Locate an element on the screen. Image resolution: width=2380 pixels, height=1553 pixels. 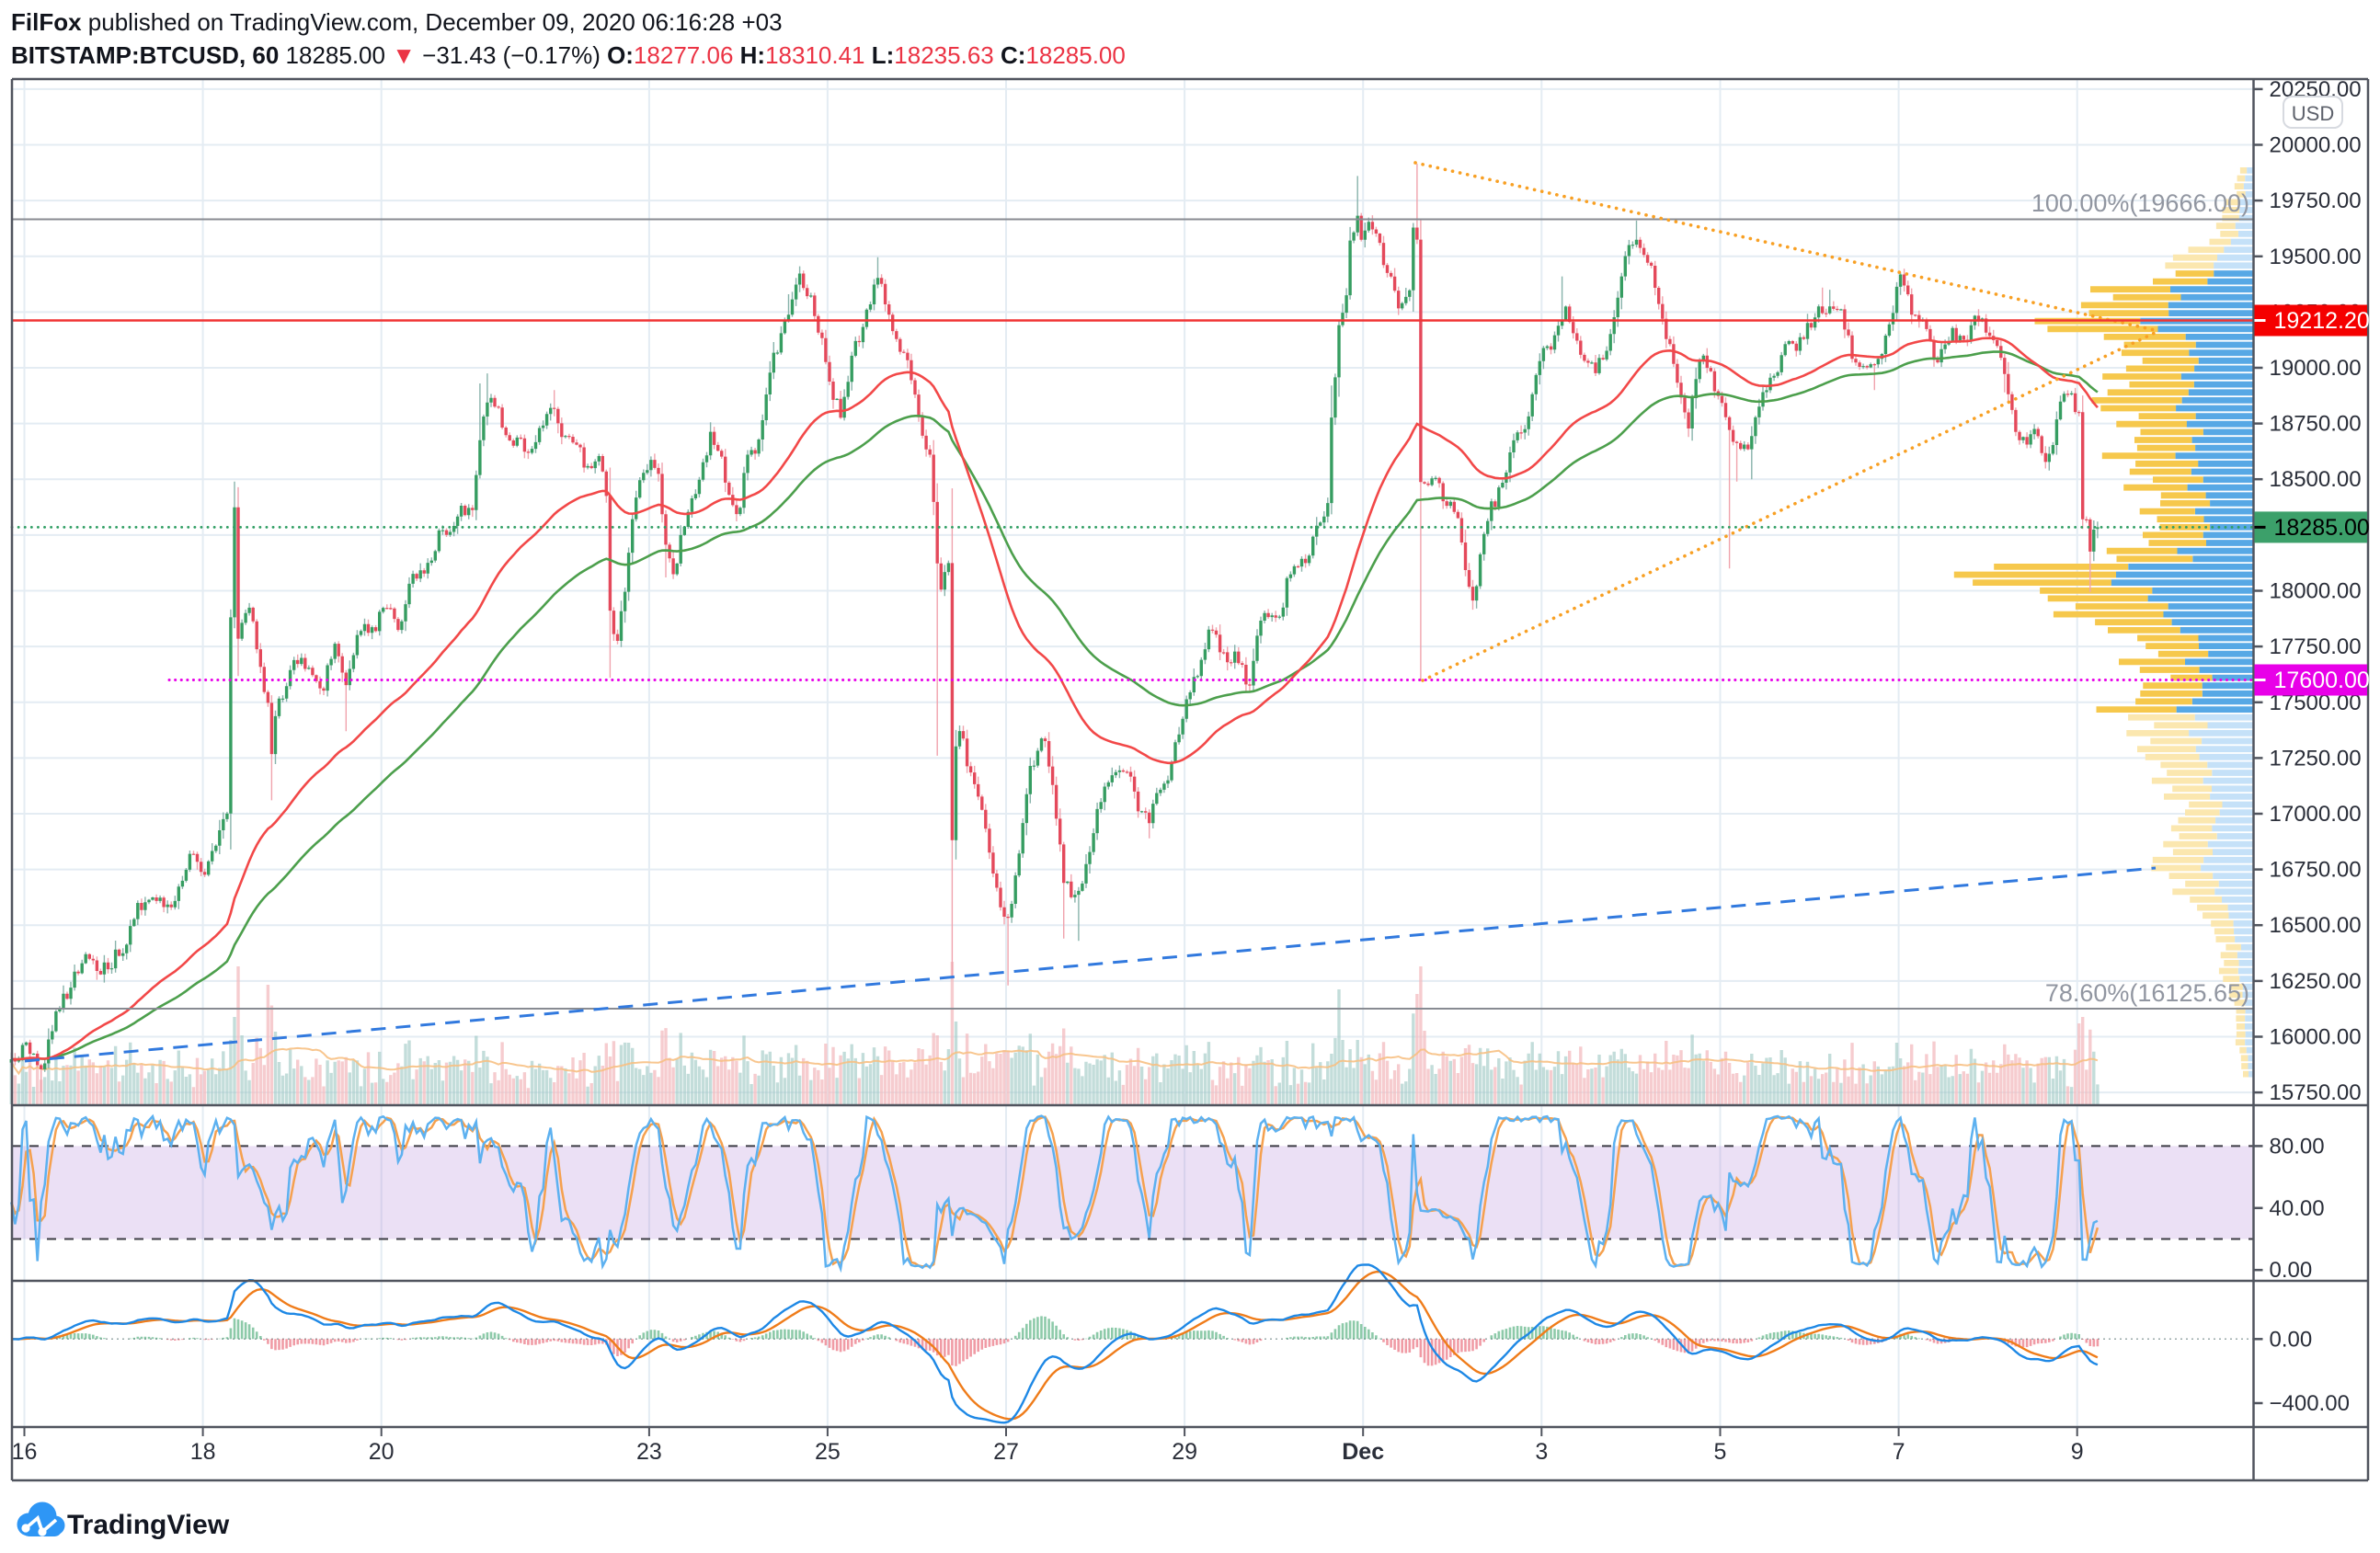
svg-text: 5 is located at coordinates (1720, 1452).